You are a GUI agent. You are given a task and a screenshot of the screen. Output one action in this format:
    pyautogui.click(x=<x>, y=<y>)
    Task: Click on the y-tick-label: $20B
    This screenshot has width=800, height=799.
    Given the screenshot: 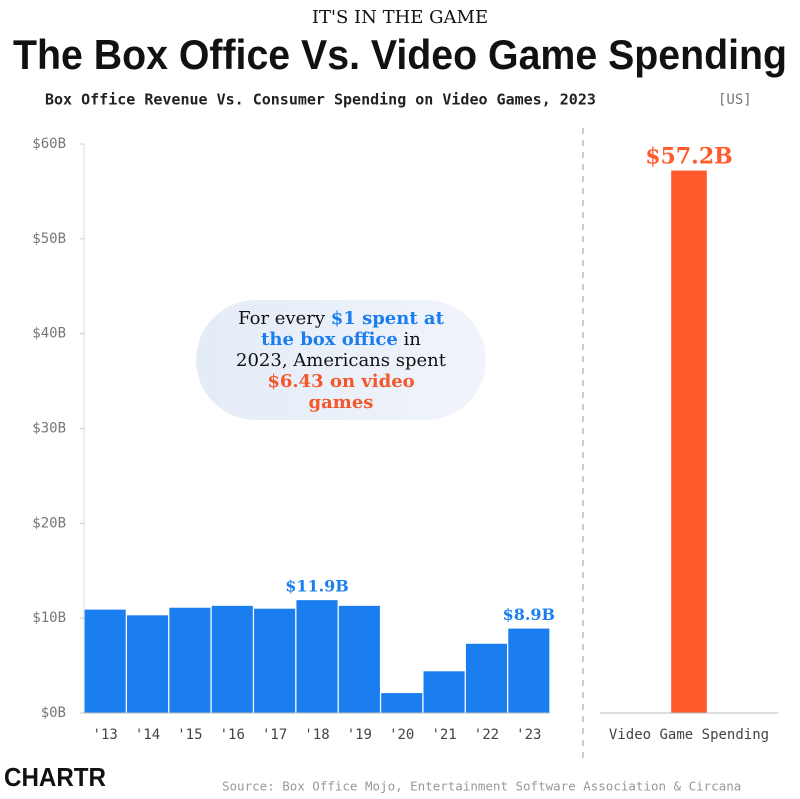 What is the action you would take?
    pyautogui.click(x=49, y=523)
    